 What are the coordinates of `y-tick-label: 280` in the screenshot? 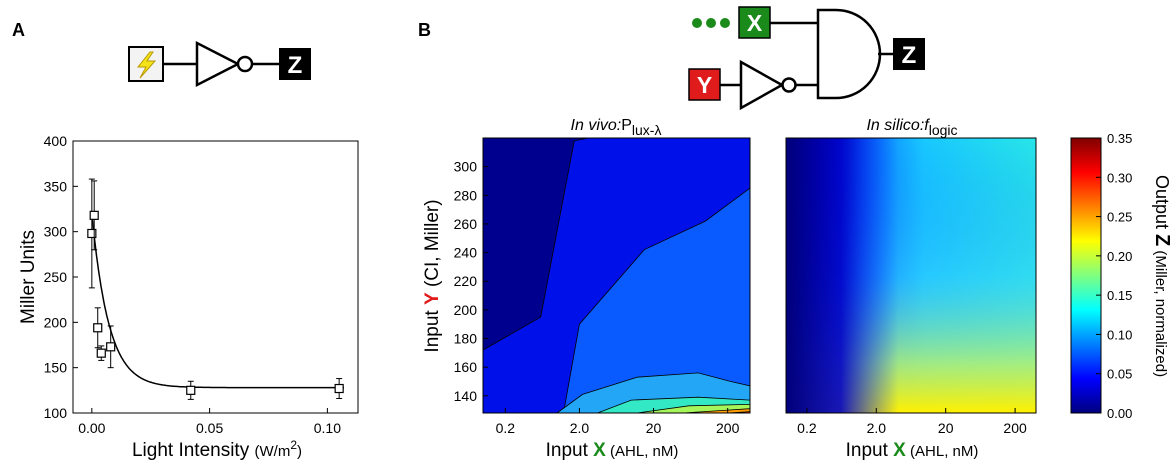 It's located at (466, 195).